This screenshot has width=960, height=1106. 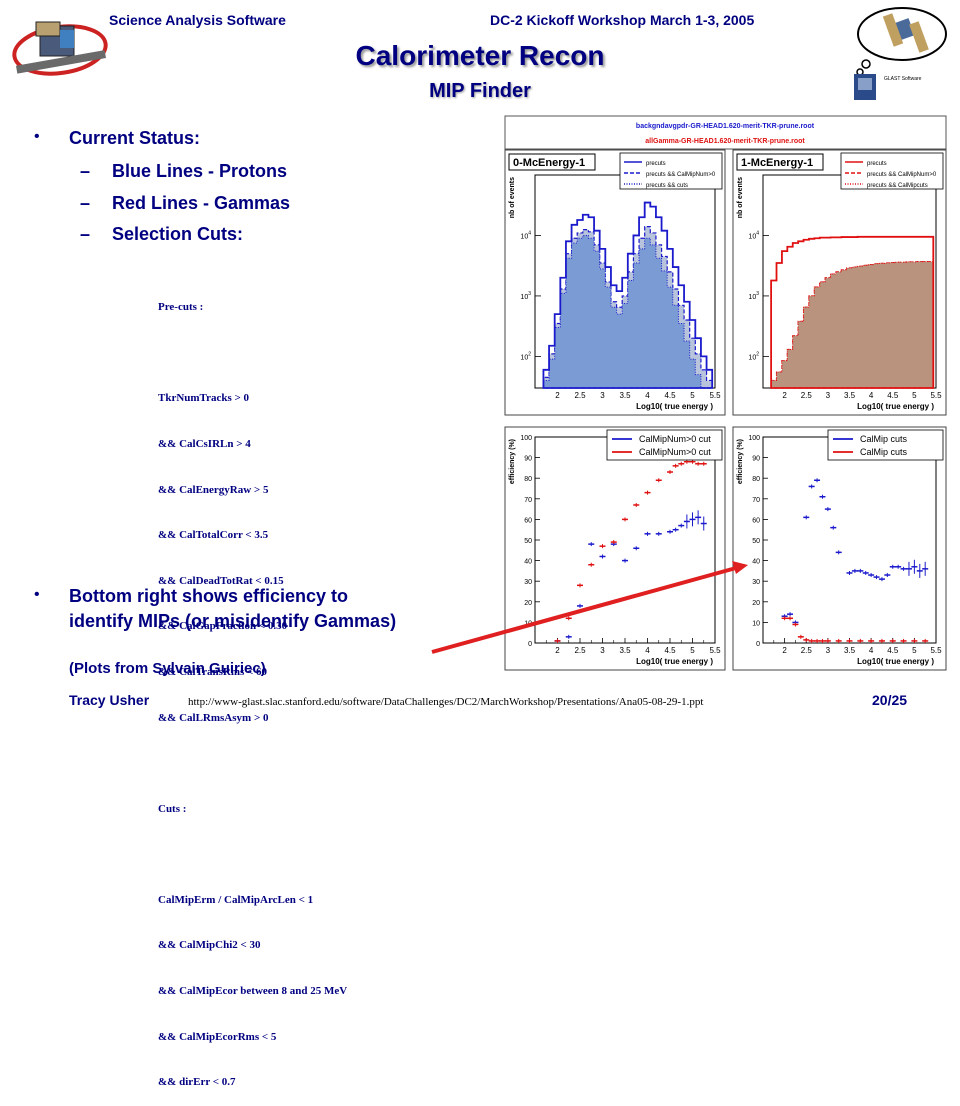 What do you see at coordinates (622, 20) in the screenshot?
I see `header-right: DC-2 Kickoff Workshop March 1-3, 2005` at bounding box center [622, 20].